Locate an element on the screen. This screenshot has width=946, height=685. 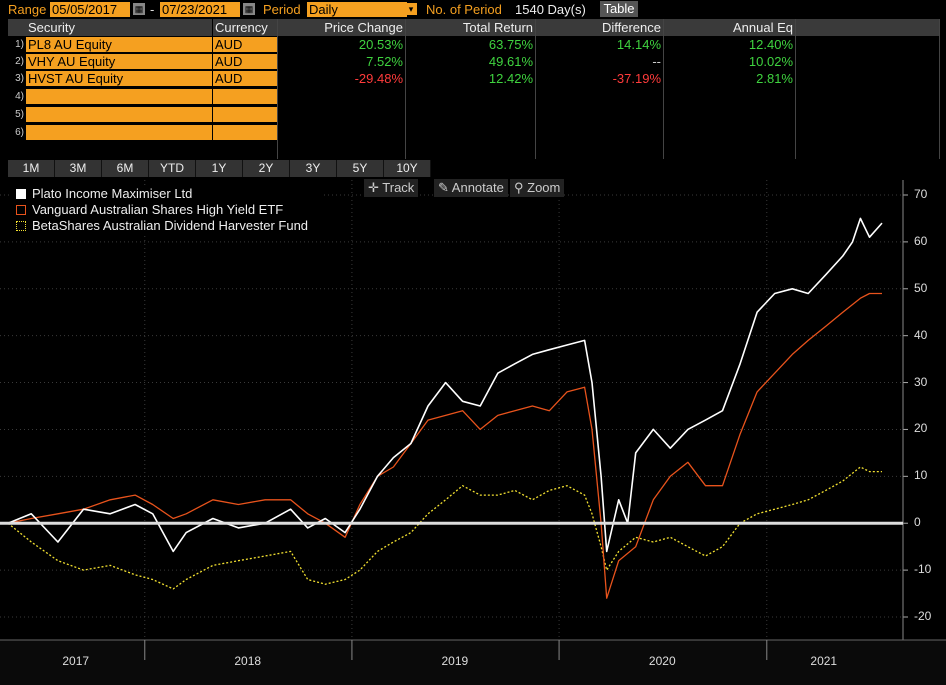
row-number: 1) is located at coordinates (19, 44).